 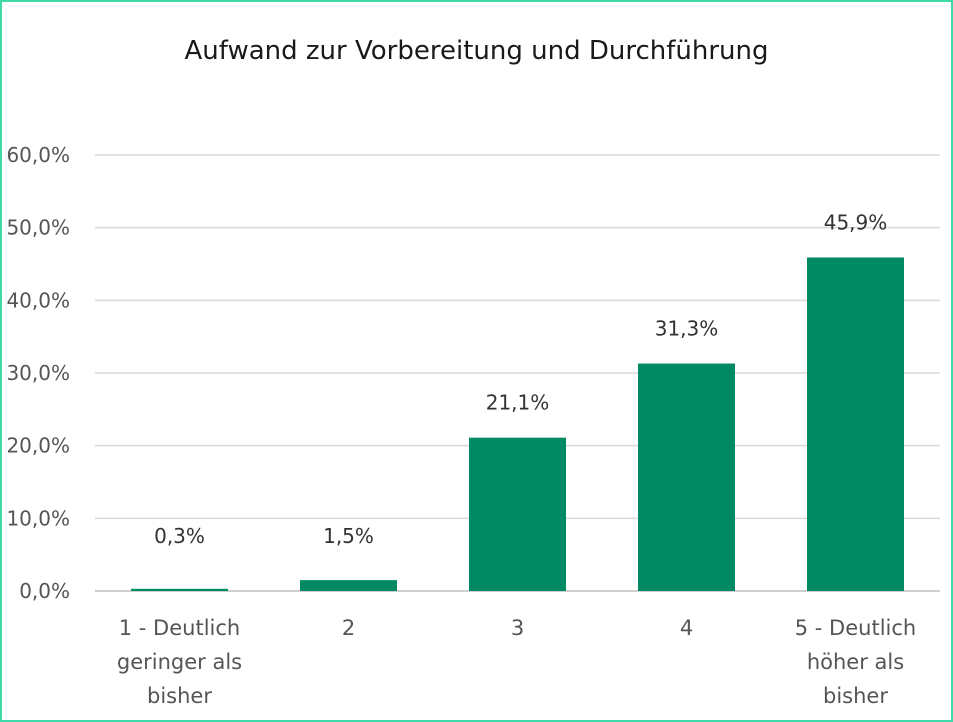 What do you see at coordinates (348, 536) in the screenshot?
I see `data-label: 1,5%` at bounding box center [348, 536].